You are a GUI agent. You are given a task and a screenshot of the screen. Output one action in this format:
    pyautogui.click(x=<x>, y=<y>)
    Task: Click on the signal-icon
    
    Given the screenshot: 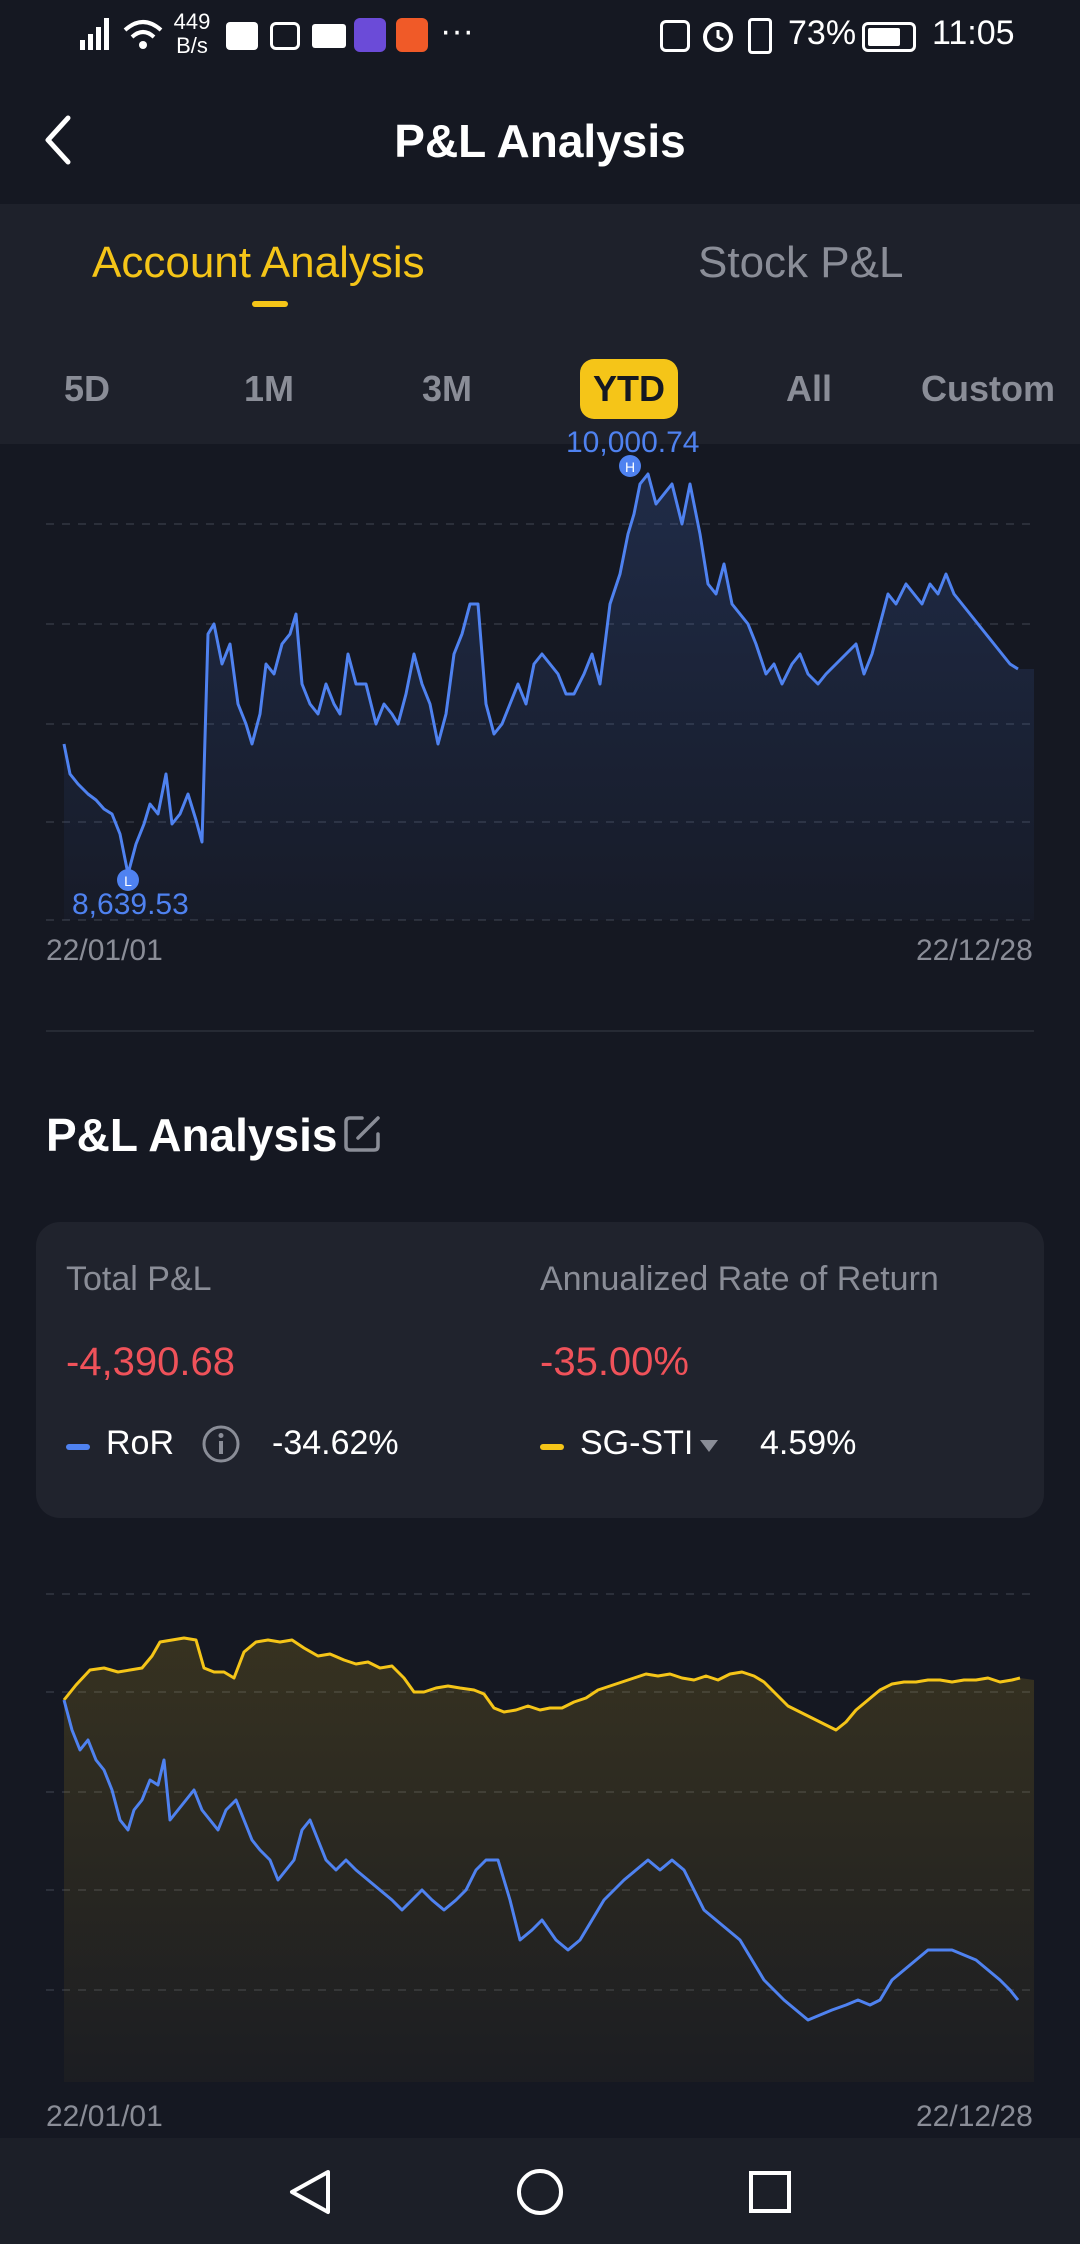 What is the action you would take?
    pyautogui.click(x=94, y=34)
    